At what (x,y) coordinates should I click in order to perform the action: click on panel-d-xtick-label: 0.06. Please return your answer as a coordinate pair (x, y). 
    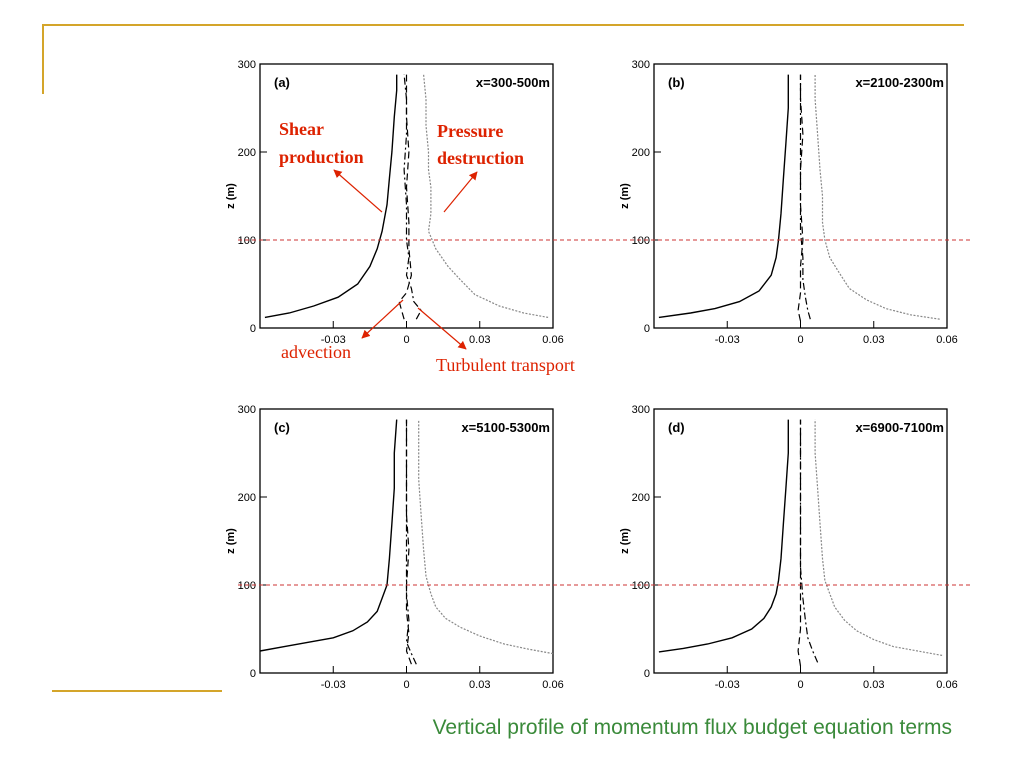
    Looking at the image, I should click on (946, 685).